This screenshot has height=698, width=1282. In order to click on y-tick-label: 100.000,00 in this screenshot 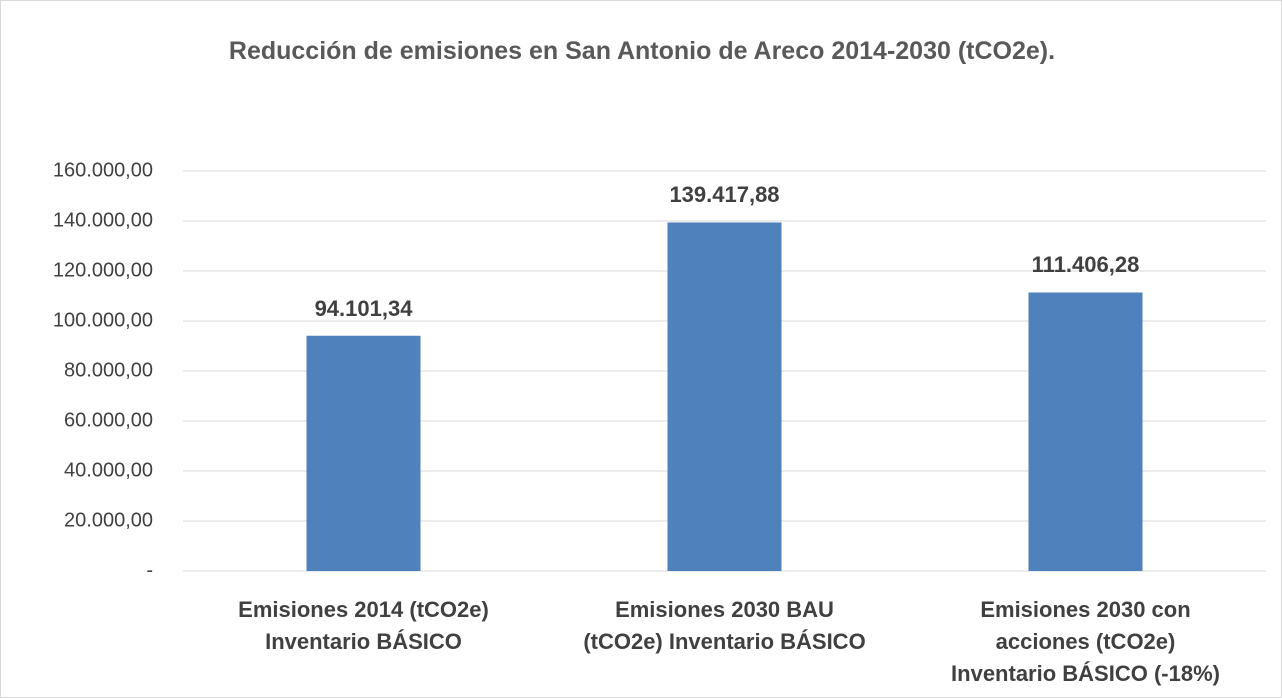, I will do `click(103, 320)`.